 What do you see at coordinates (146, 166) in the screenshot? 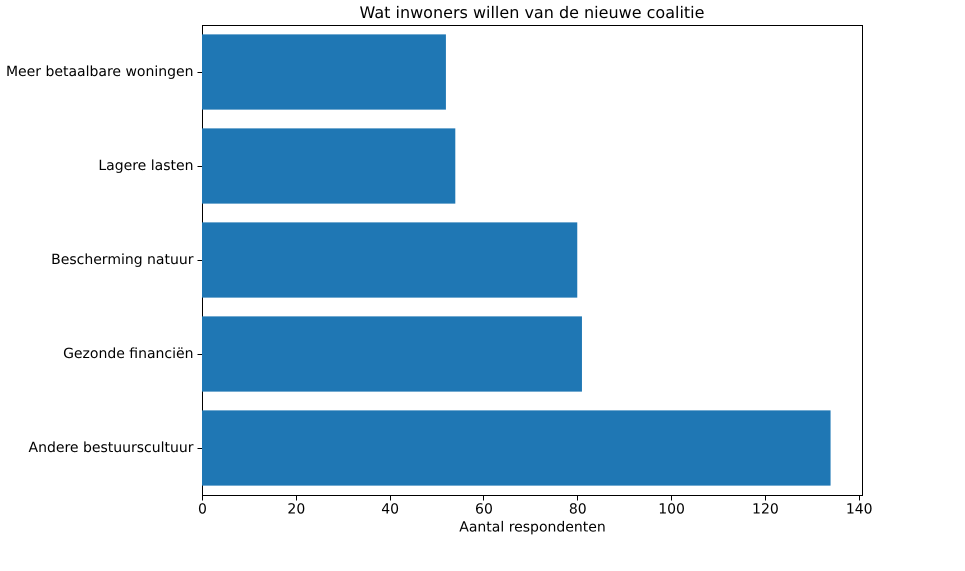
I see `y-tick-label: Lagere lasten` at bounding box center [146, 166].